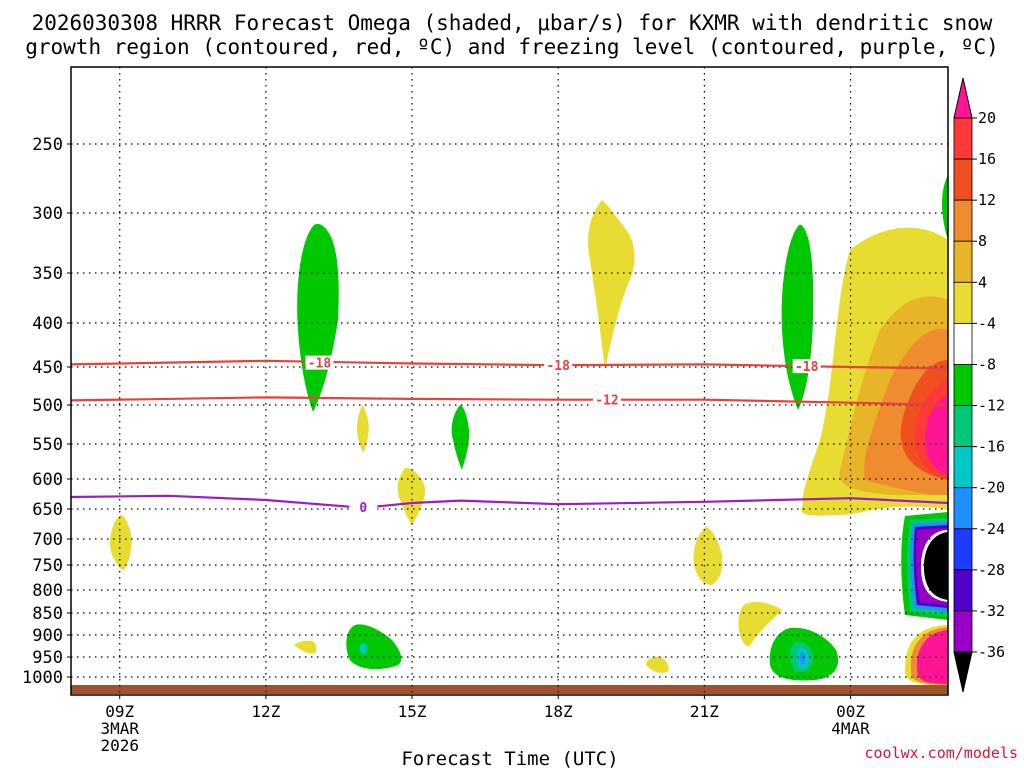 The image size is (1024, 768). What do you see at coordinates (982, 282) in the screenshot?
I see `colorbar-label: 4` at bounding box center [982, 282].